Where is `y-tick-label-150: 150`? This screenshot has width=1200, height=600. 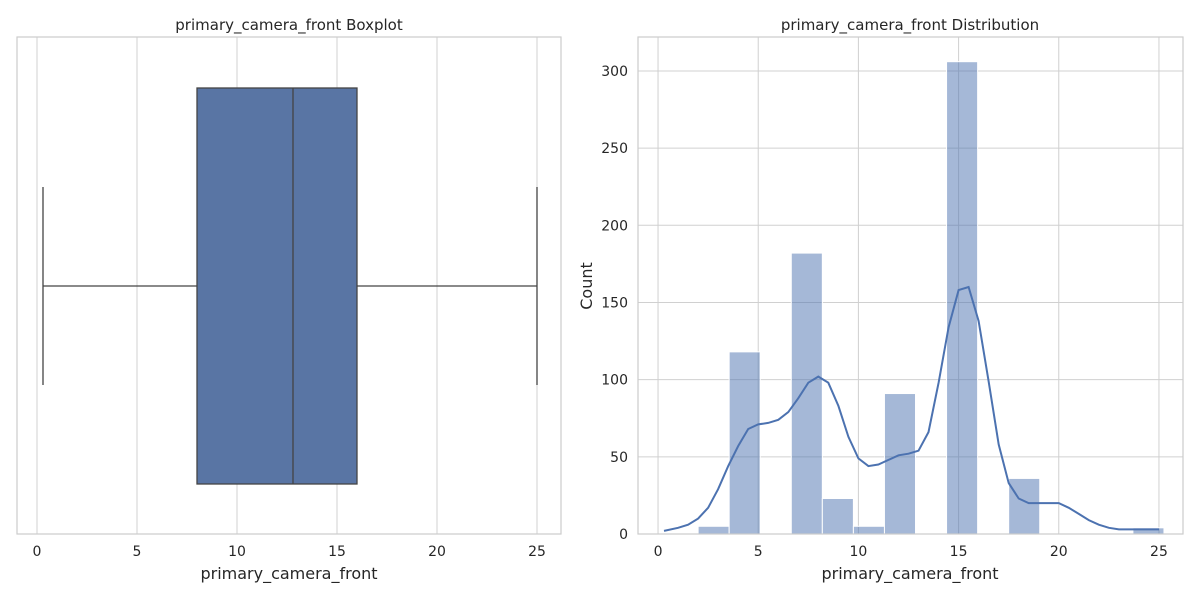 y-tick-label-150: 150 is located at coordinates (614, 303).